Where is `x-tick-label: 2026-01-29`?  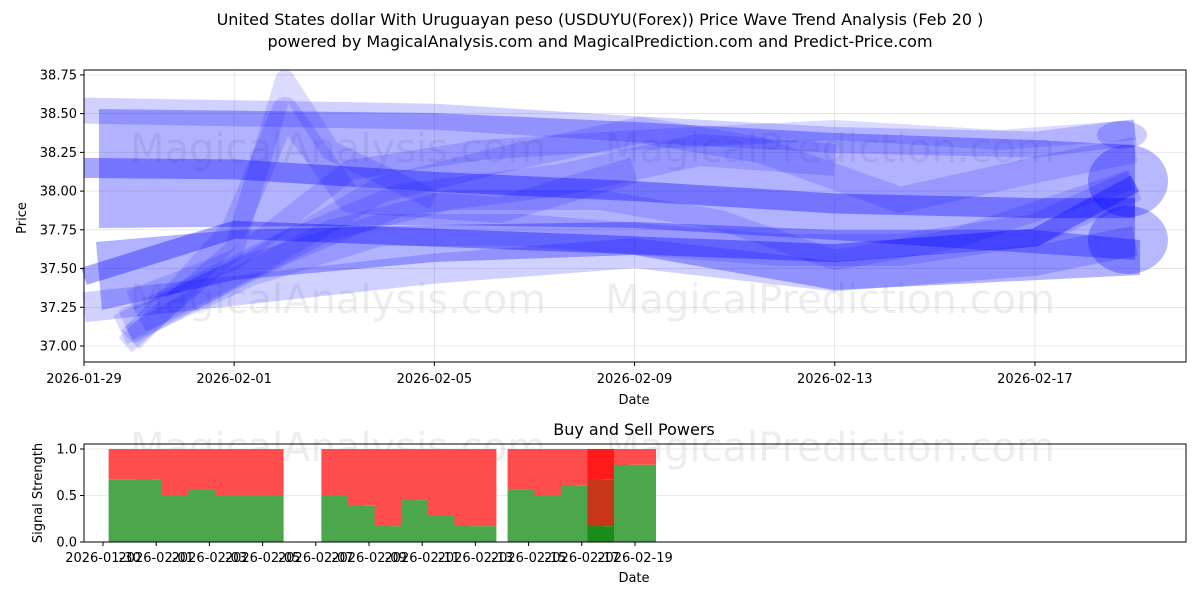 x-tick-label: 2026-01-29 is located at coordinates (84, 379).